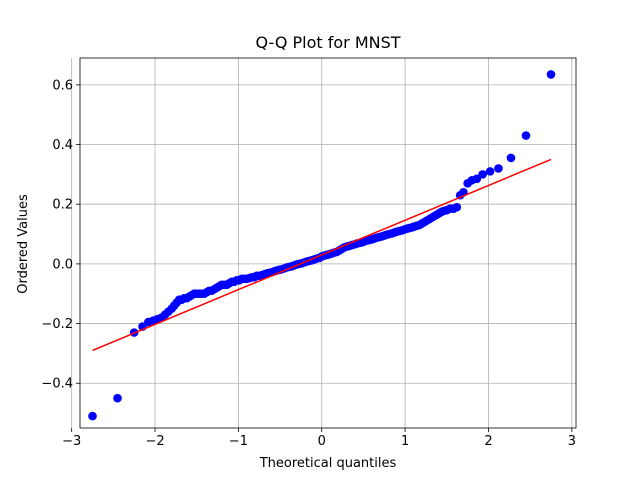  What do you see at coordinates (23, 244) in the screenshot?
I see `y-axis-label: Ordered Values` at bounding box center [23, 244].